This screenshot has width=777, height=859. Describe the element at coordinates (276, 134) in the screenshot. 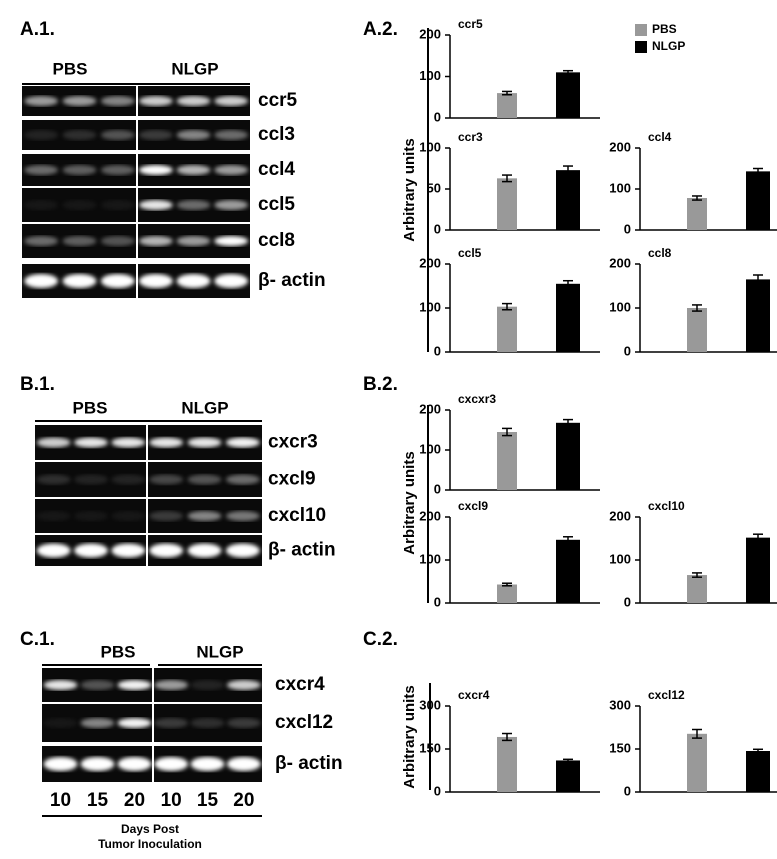

I see `gel-band-label: ccl3` at that location.